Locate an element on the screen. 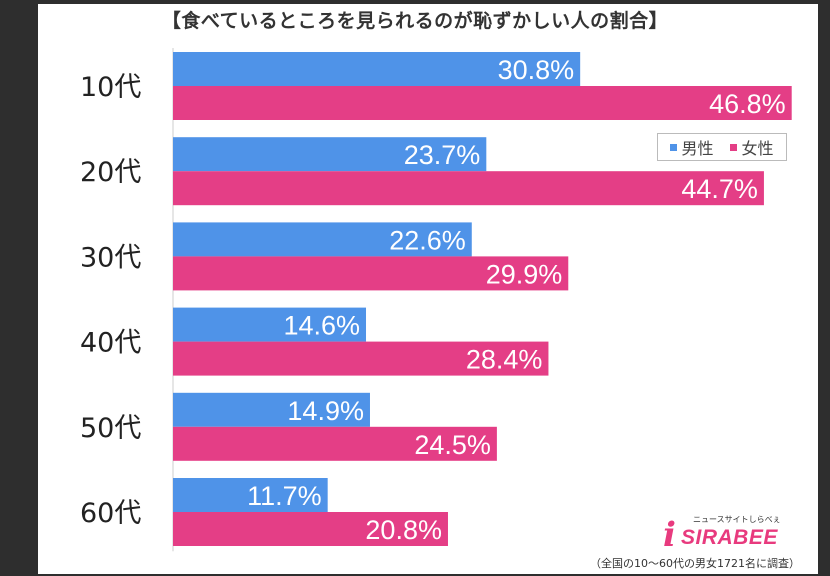 Image resolution: width=830 pixels, height=576 pixels. legend-swatch-female is located at coordinates (734, 147).